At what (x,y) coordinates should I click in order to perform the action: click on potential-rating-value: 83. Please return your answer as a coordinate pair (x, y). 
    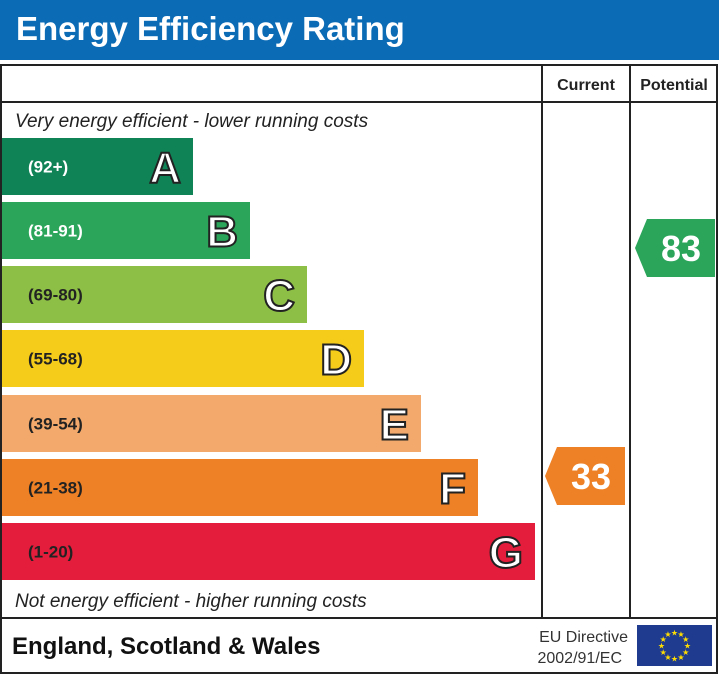
    Looking at the image, I should click on (681, 248).